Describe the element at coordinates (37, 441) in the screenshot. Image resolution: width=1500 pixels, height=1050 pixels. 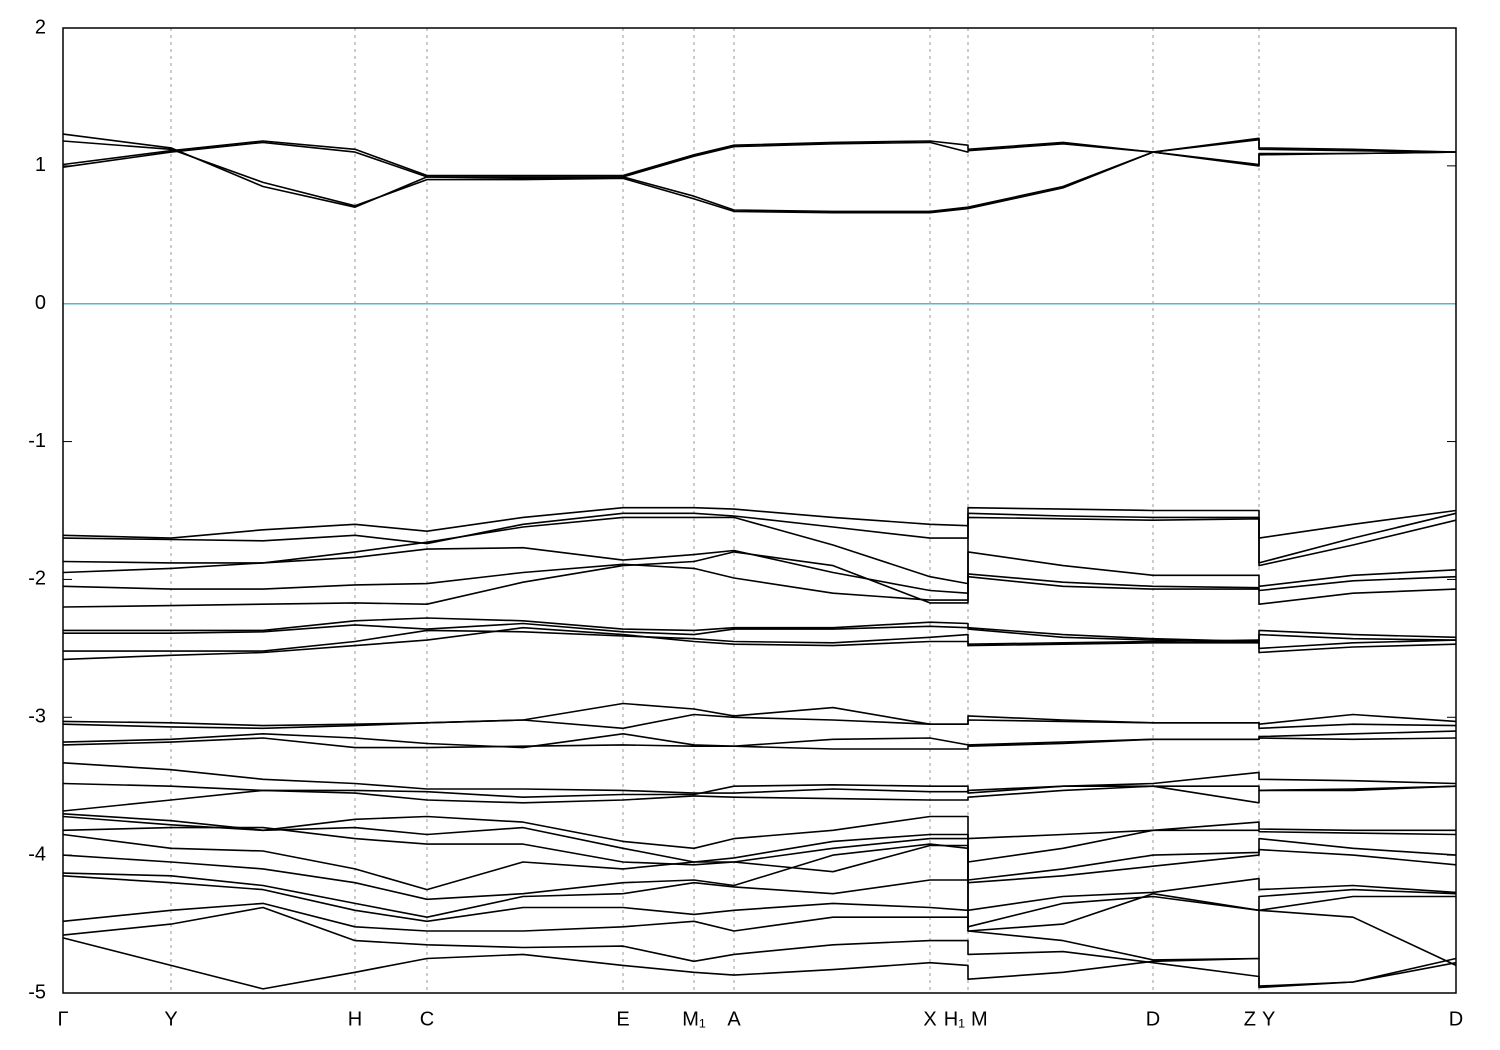
I see `y-tick-label: -1` at that location.